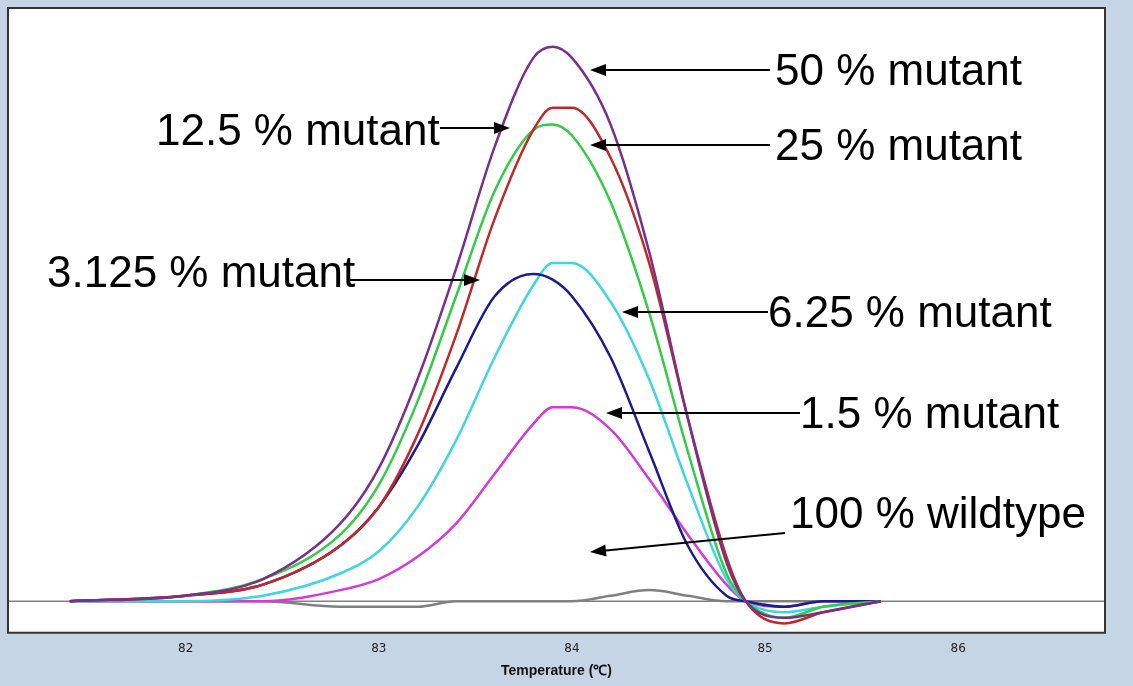 The height and width of the screenshot is (686, 1133). I want to click on annotation: 12.5 % mutant, so click(298, 129).